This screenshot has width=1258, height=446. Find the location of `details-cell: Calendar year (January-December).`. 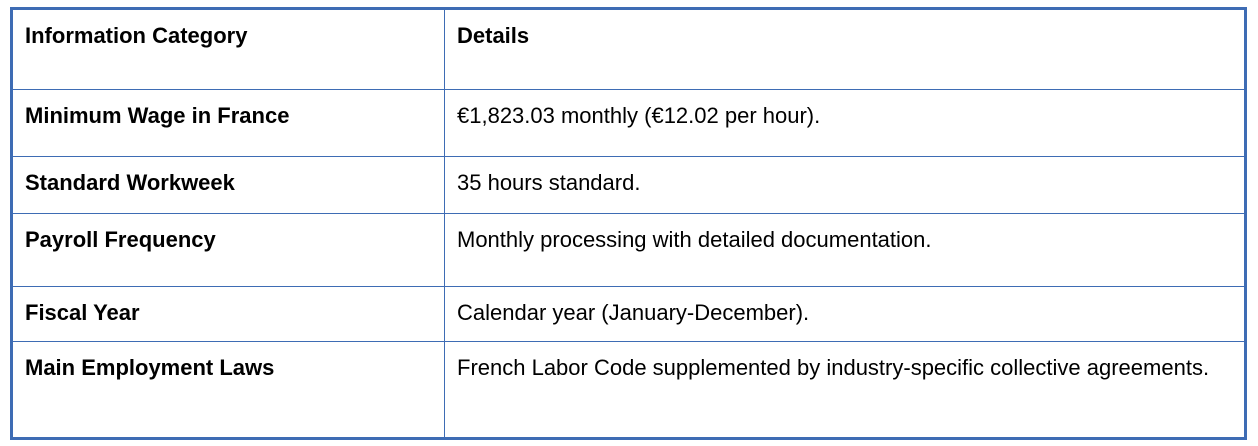

details-cell: Calendar year (January-December). is located at coordinates (845, 314).